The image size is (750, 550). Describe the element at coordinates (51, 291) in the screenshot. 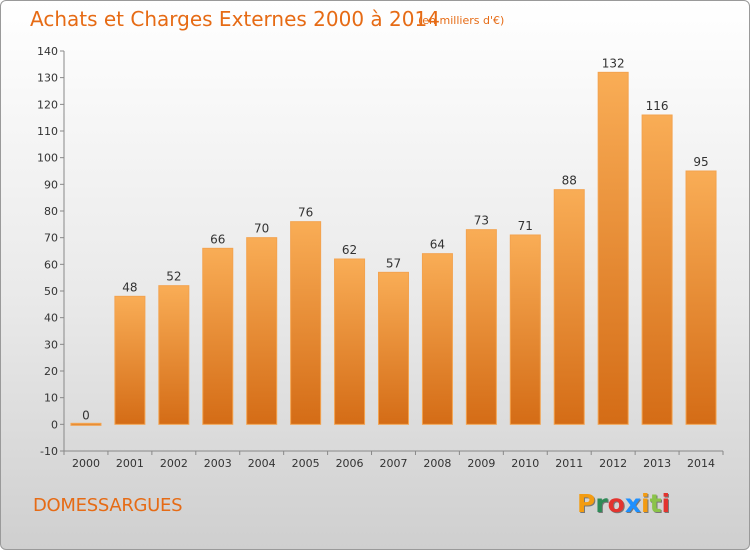

I see `y-tick-label: 50` at that location.